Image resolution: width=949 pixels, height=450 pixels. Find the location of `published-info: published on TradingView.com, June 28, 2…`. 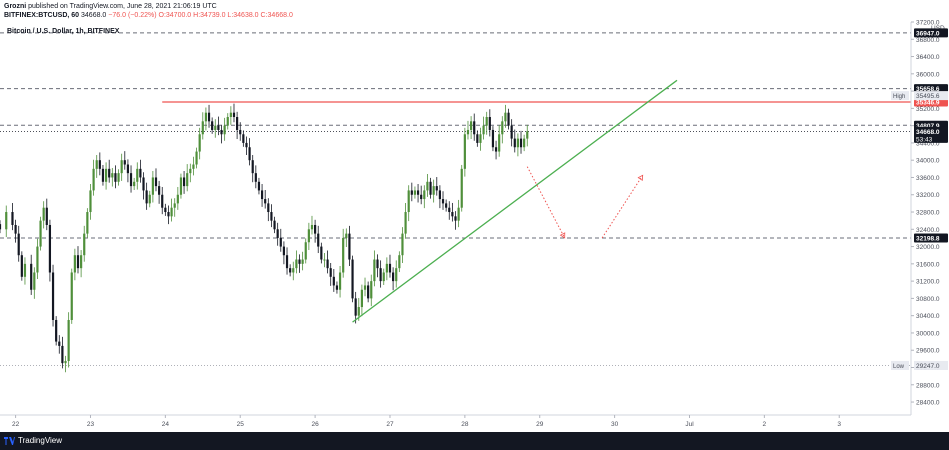

published-info: published on TradingView.com, June 28, 2… is located at coordinates (121, 6).